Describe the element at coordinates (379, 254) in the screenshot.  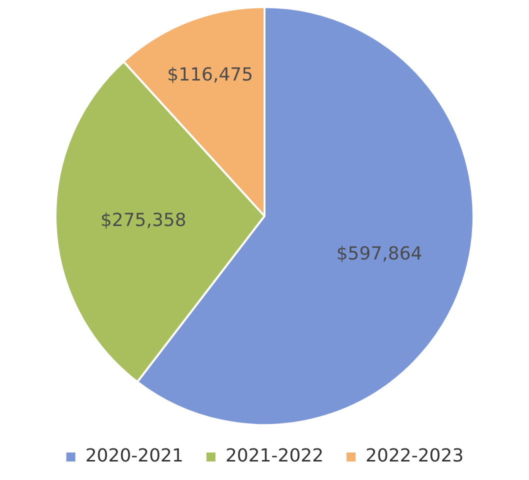
I see `data-label: $597,864` at that location.